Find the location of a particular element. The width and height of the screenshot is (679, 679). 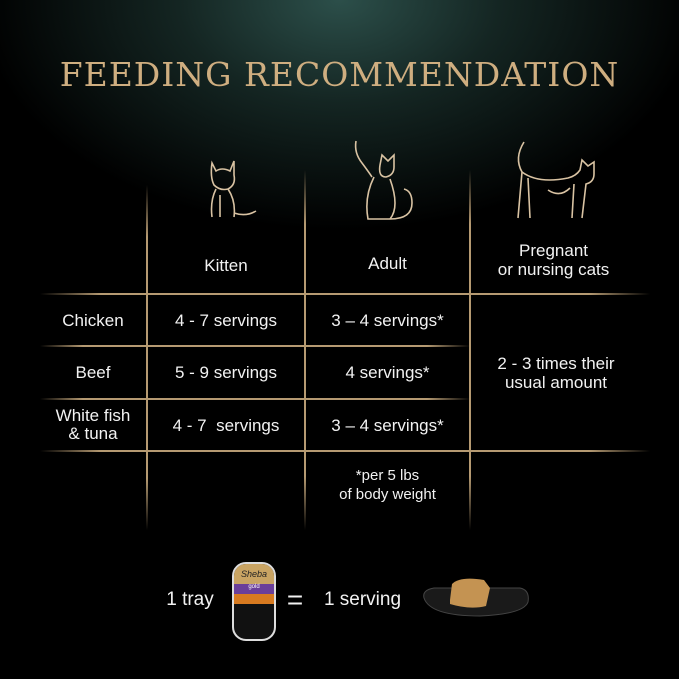

food-serving-image is located at coordinates (476, 597).